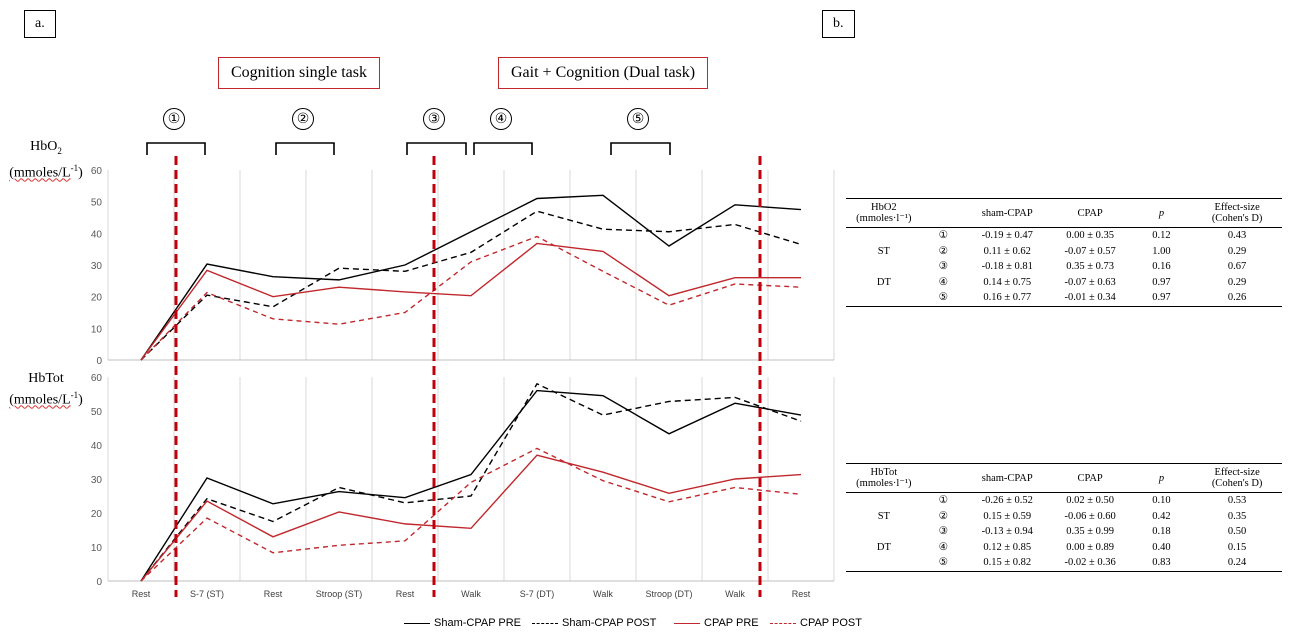  I want to click on phase-marker-4: ④, so click(501, 119).